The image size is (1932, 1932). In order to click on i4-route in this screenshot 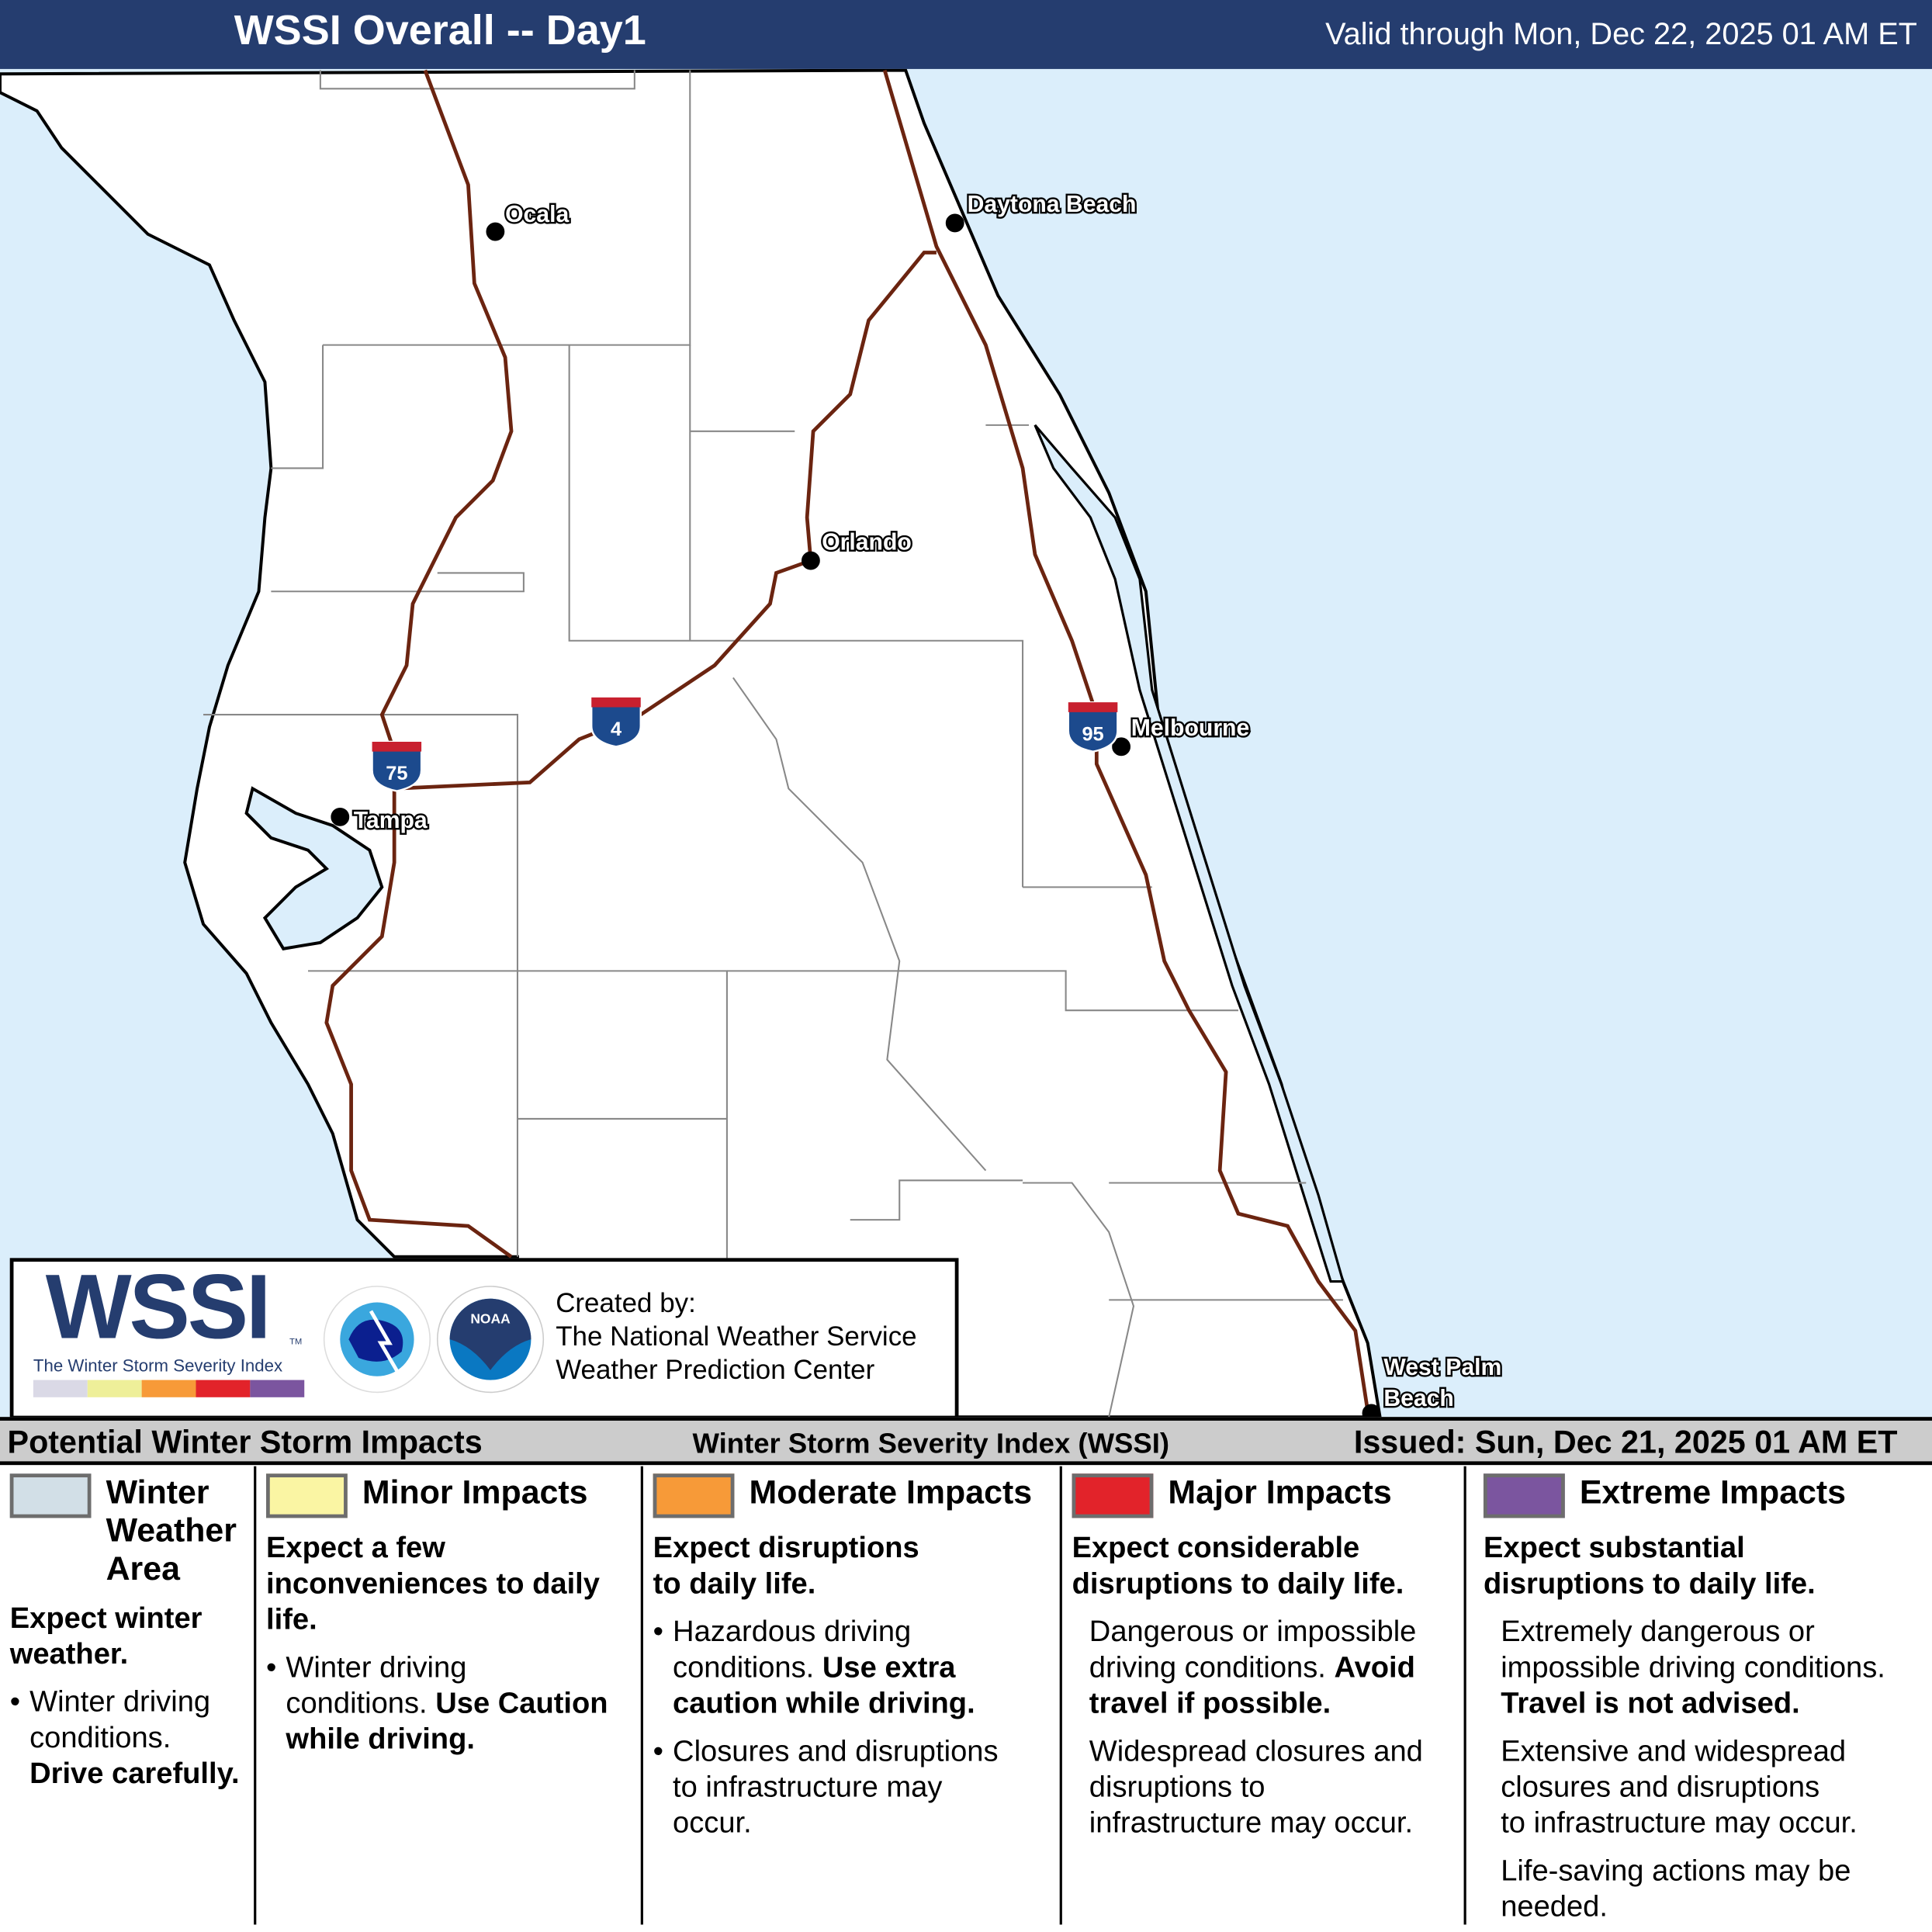, I will do `click(665, 521)`.